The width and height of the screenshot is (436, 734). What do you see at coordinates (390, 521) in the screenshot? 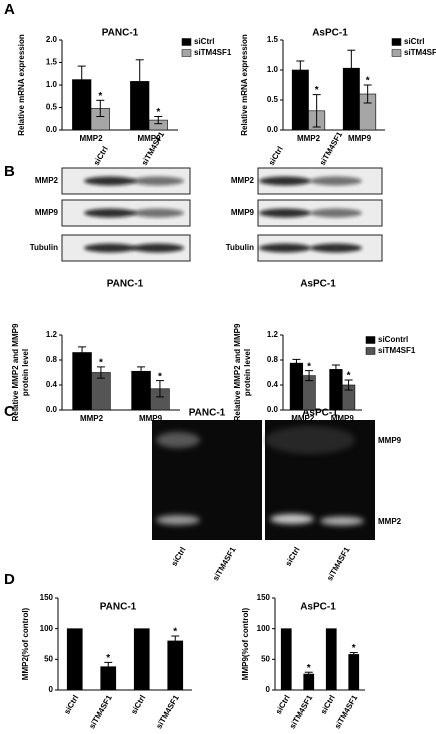
I see `band-label: MMP2` at bounding box center [390, 521].